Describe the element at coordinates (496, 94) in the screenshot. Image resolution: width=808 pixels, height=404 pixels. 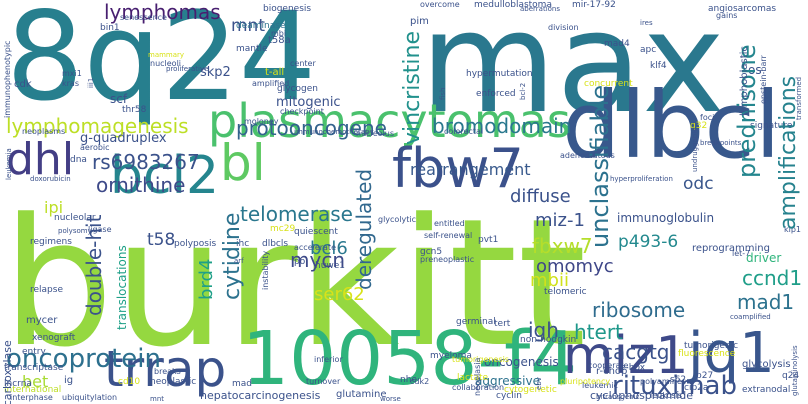
I see `word-enforced: enforced` at that location.